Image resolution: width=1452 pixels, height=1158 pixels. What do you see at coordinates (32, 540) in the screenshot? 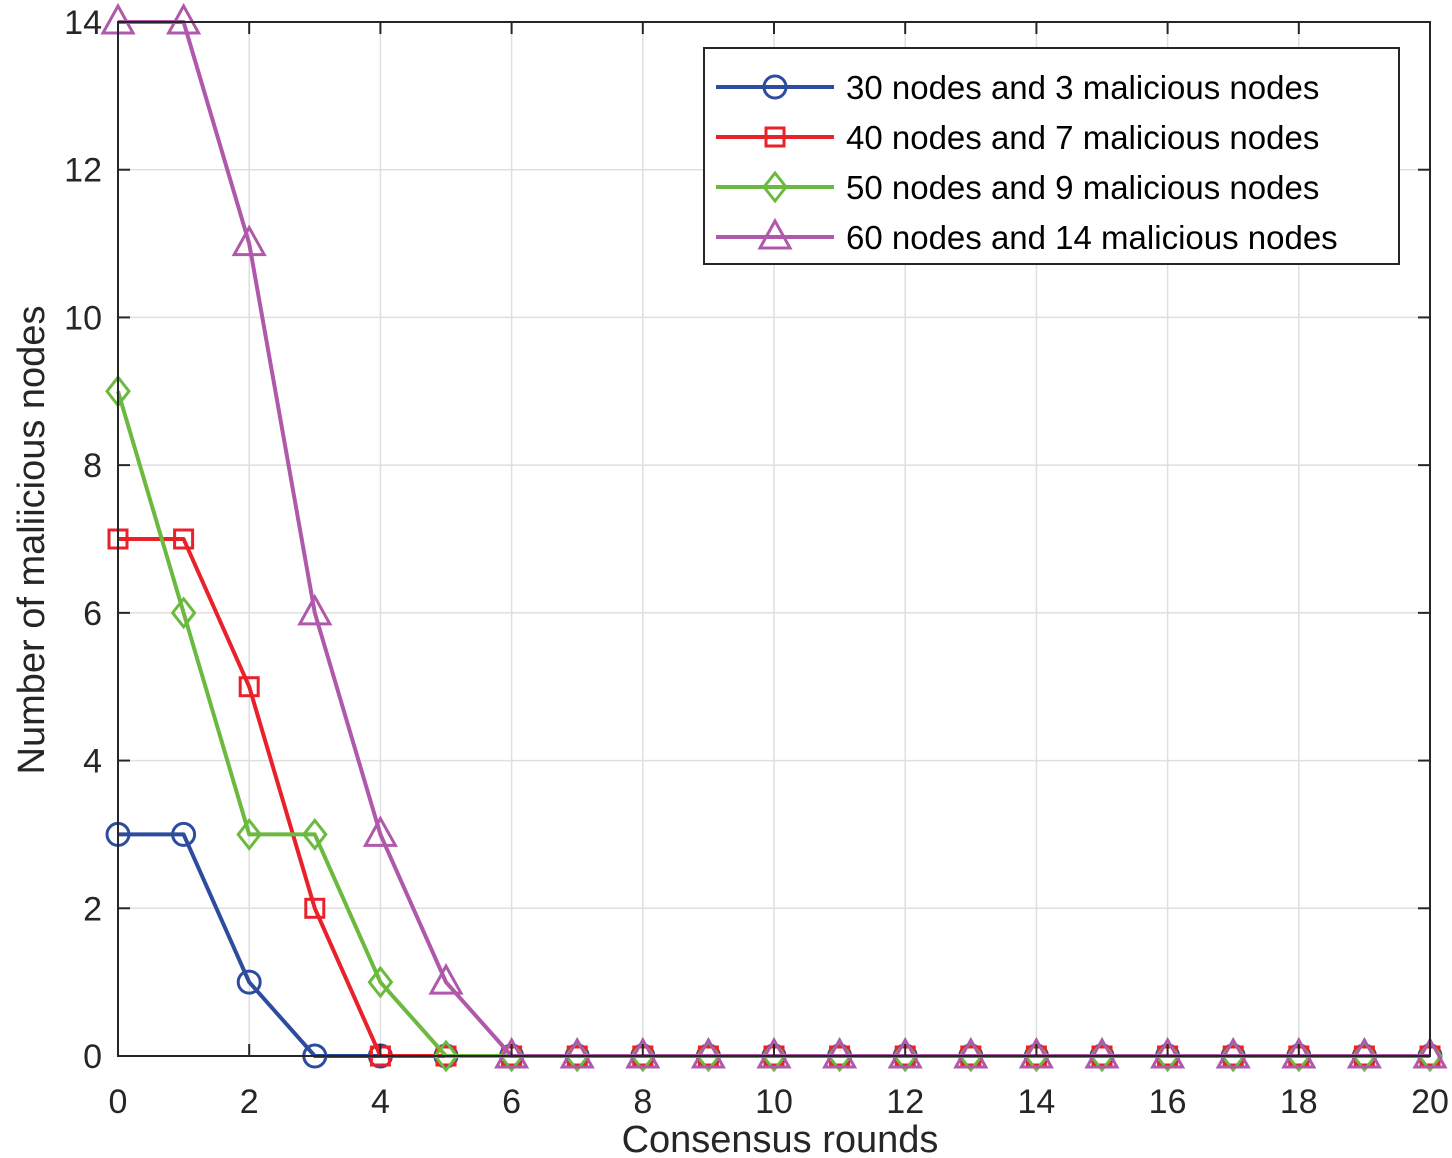
I see `y-axis-label: Number of maliicious nodes` at bounding box center [32, 540].